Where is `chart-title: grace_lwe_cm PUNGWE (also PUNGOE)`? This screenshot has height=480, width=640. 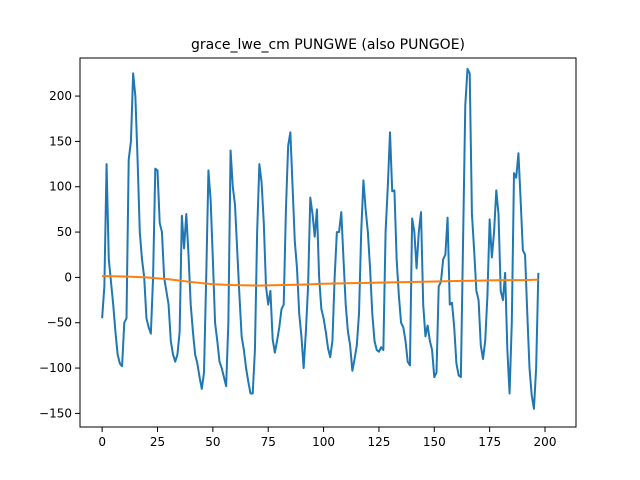 chart-title: grace_lwe_cm PUNGWE (also PUNGOE) is located at coordinates (328, 45).